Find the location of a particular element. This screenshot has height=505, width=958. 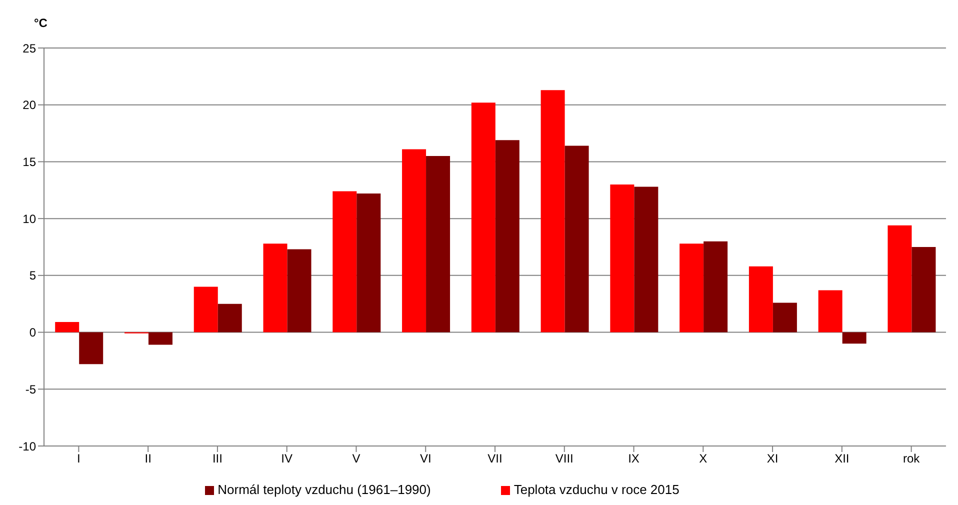

y-tick-label: 15 is located at coordinates (29, 161).